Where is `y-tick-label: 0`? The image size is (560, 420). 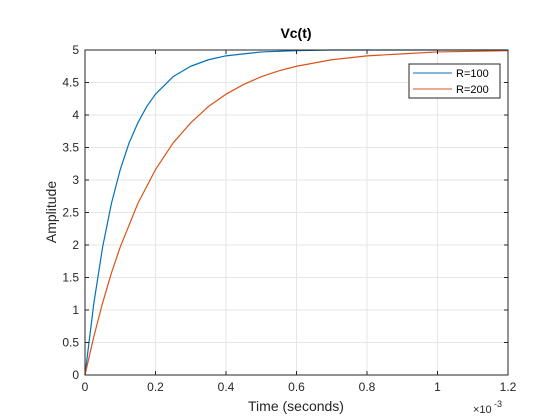
y-tick-label: 0 is located at coordinates (75, 375).